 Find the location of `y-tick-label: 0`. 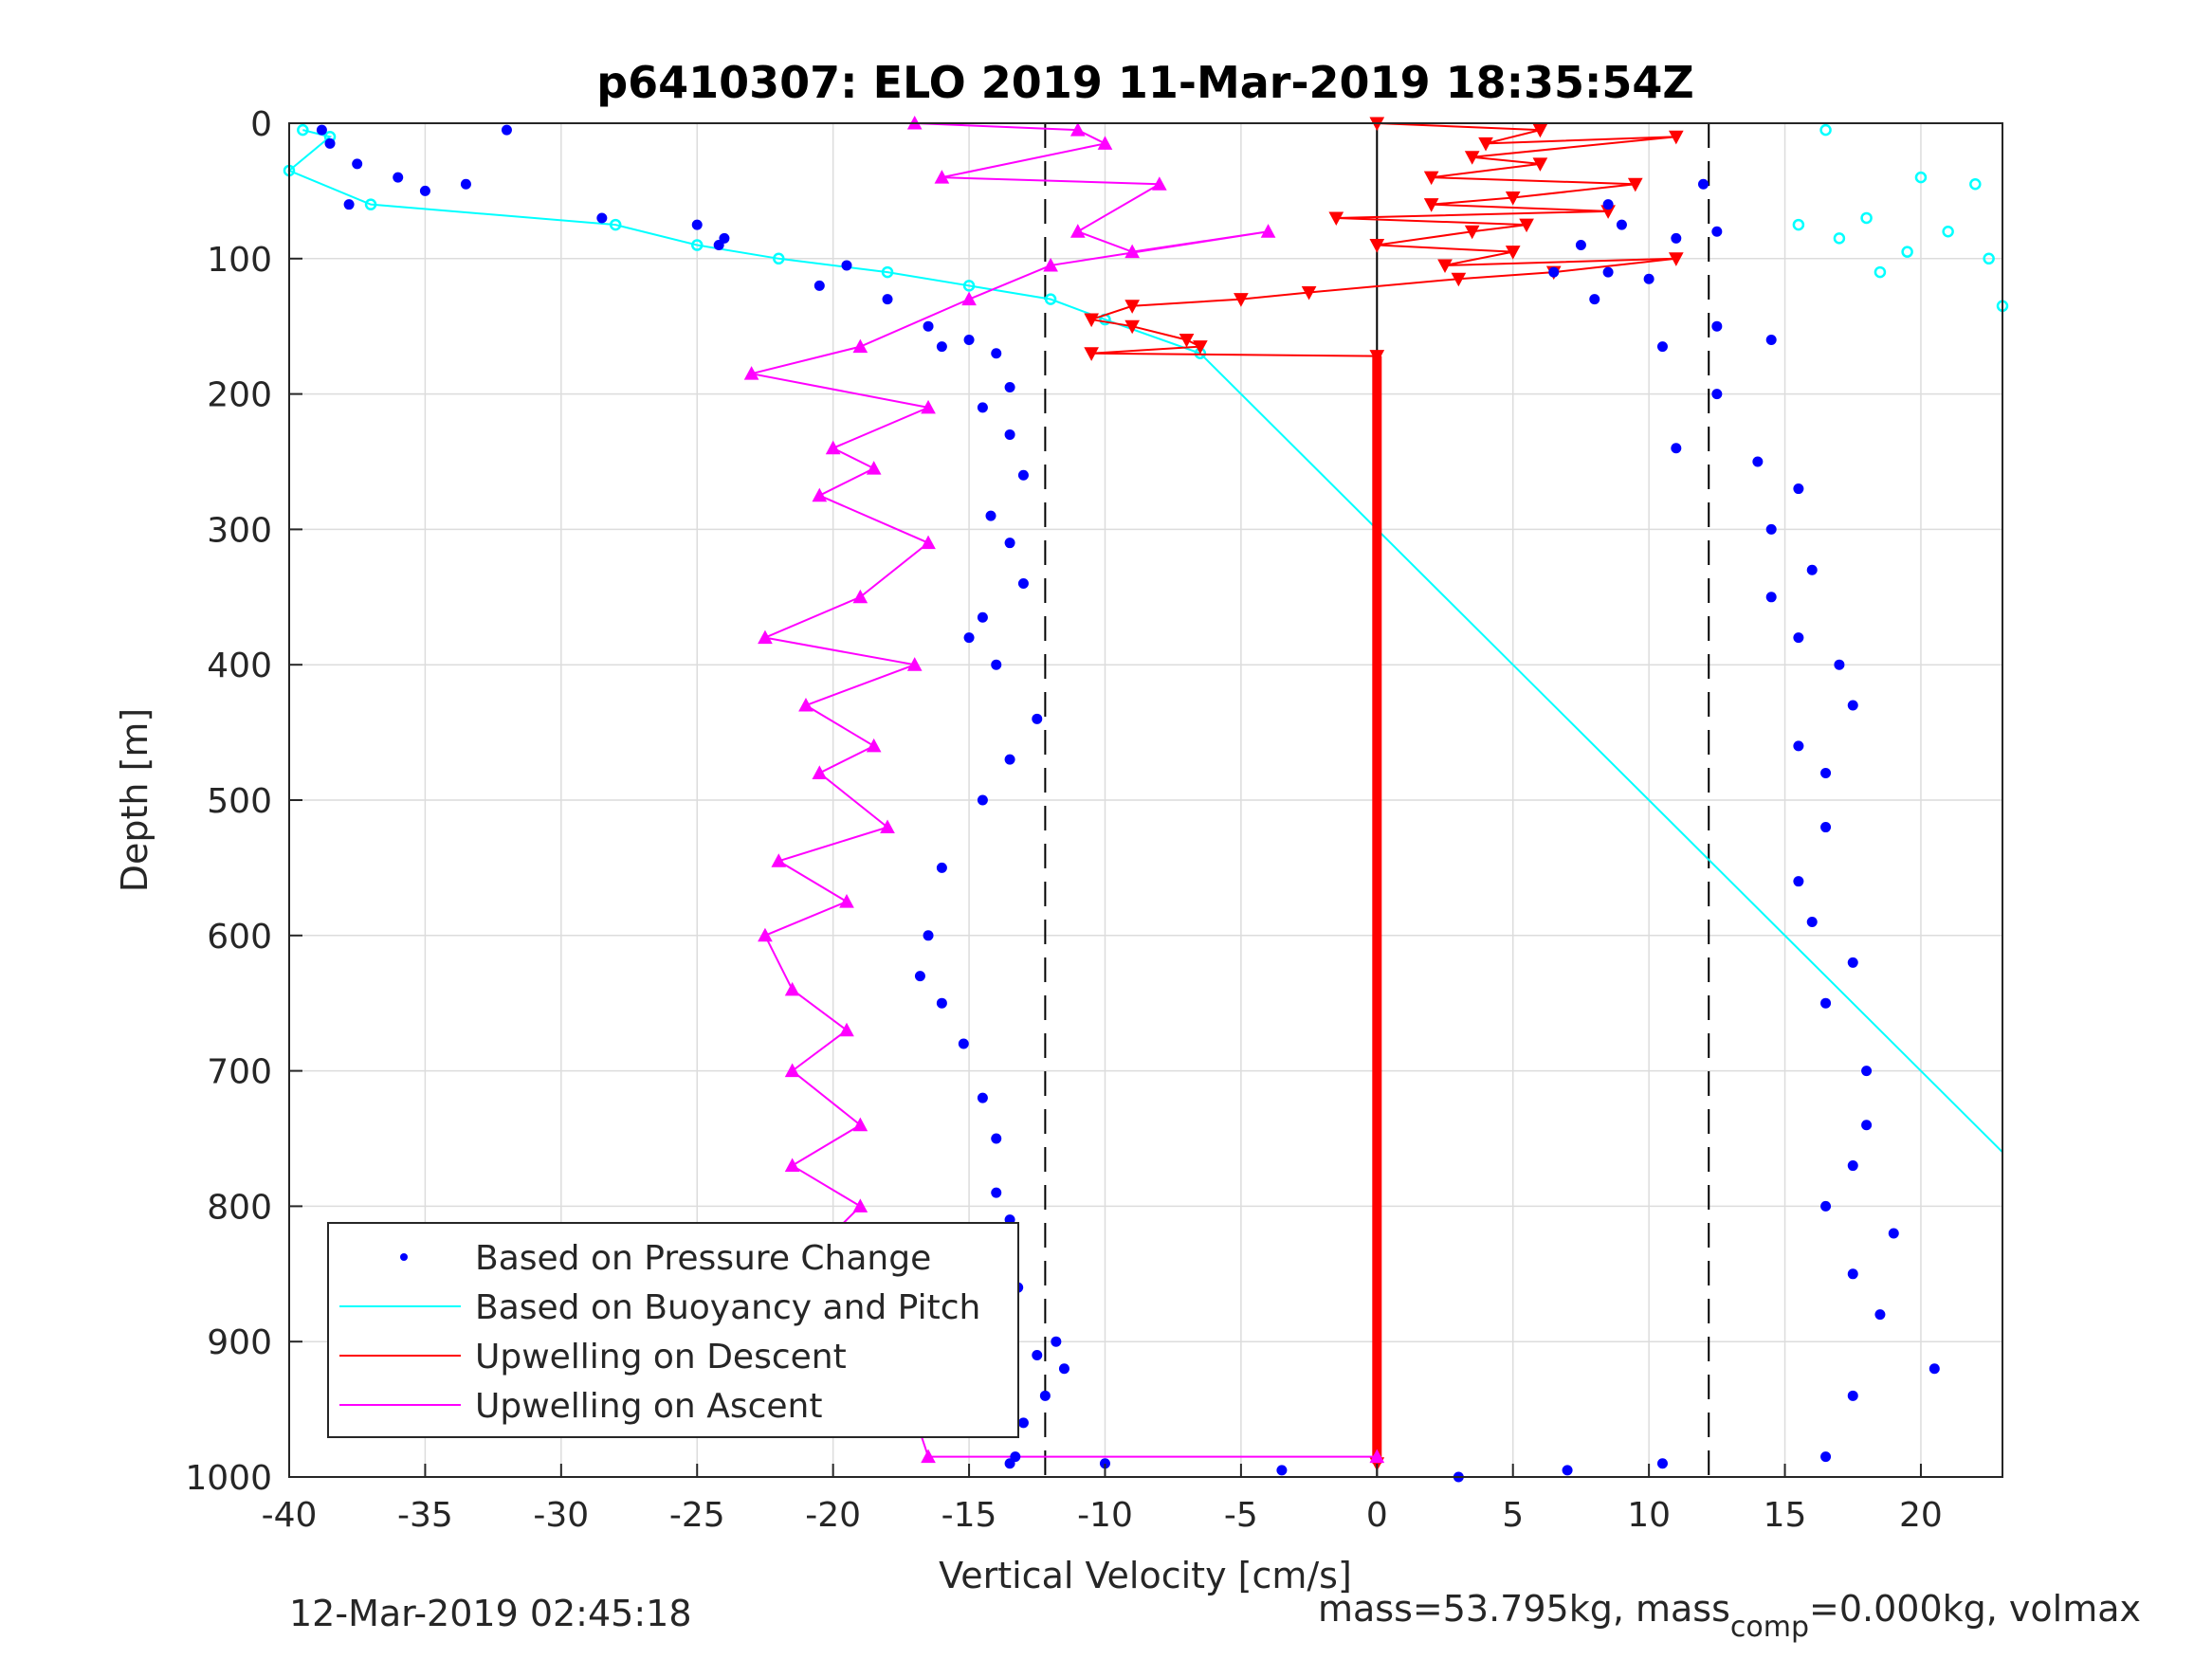

y-tick-label: 0 is located at coordinates (261, 124).